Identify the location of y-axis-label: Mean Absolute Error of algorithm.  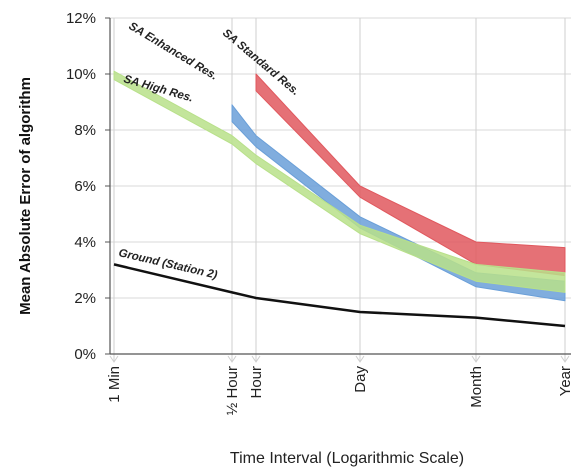
(25, 196).